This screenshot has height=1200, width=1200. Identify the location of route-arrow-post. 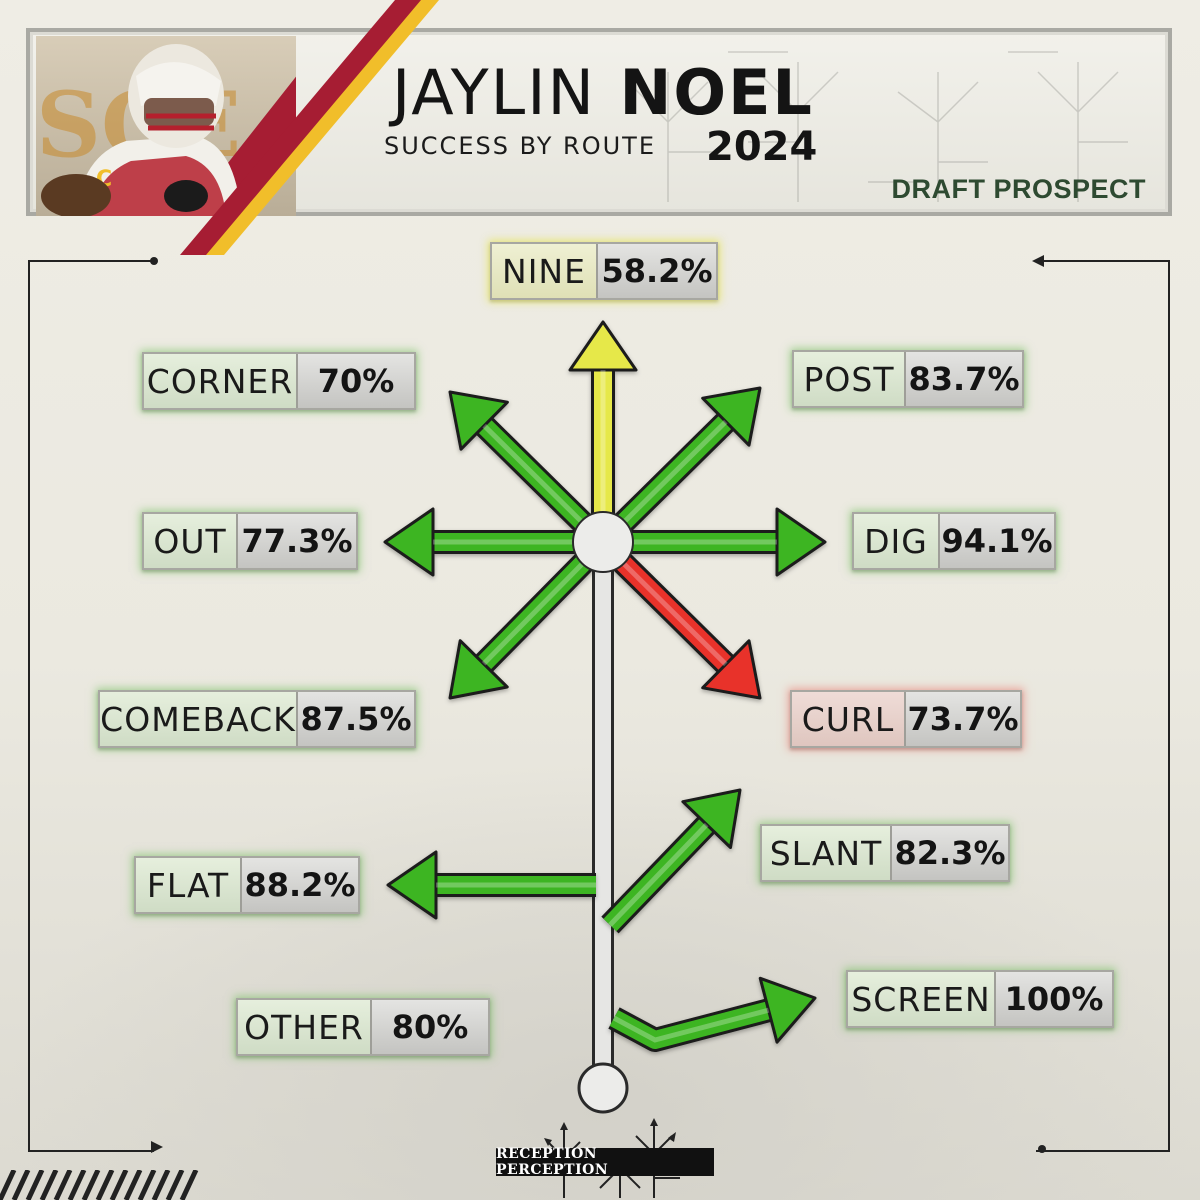
(684, 462).